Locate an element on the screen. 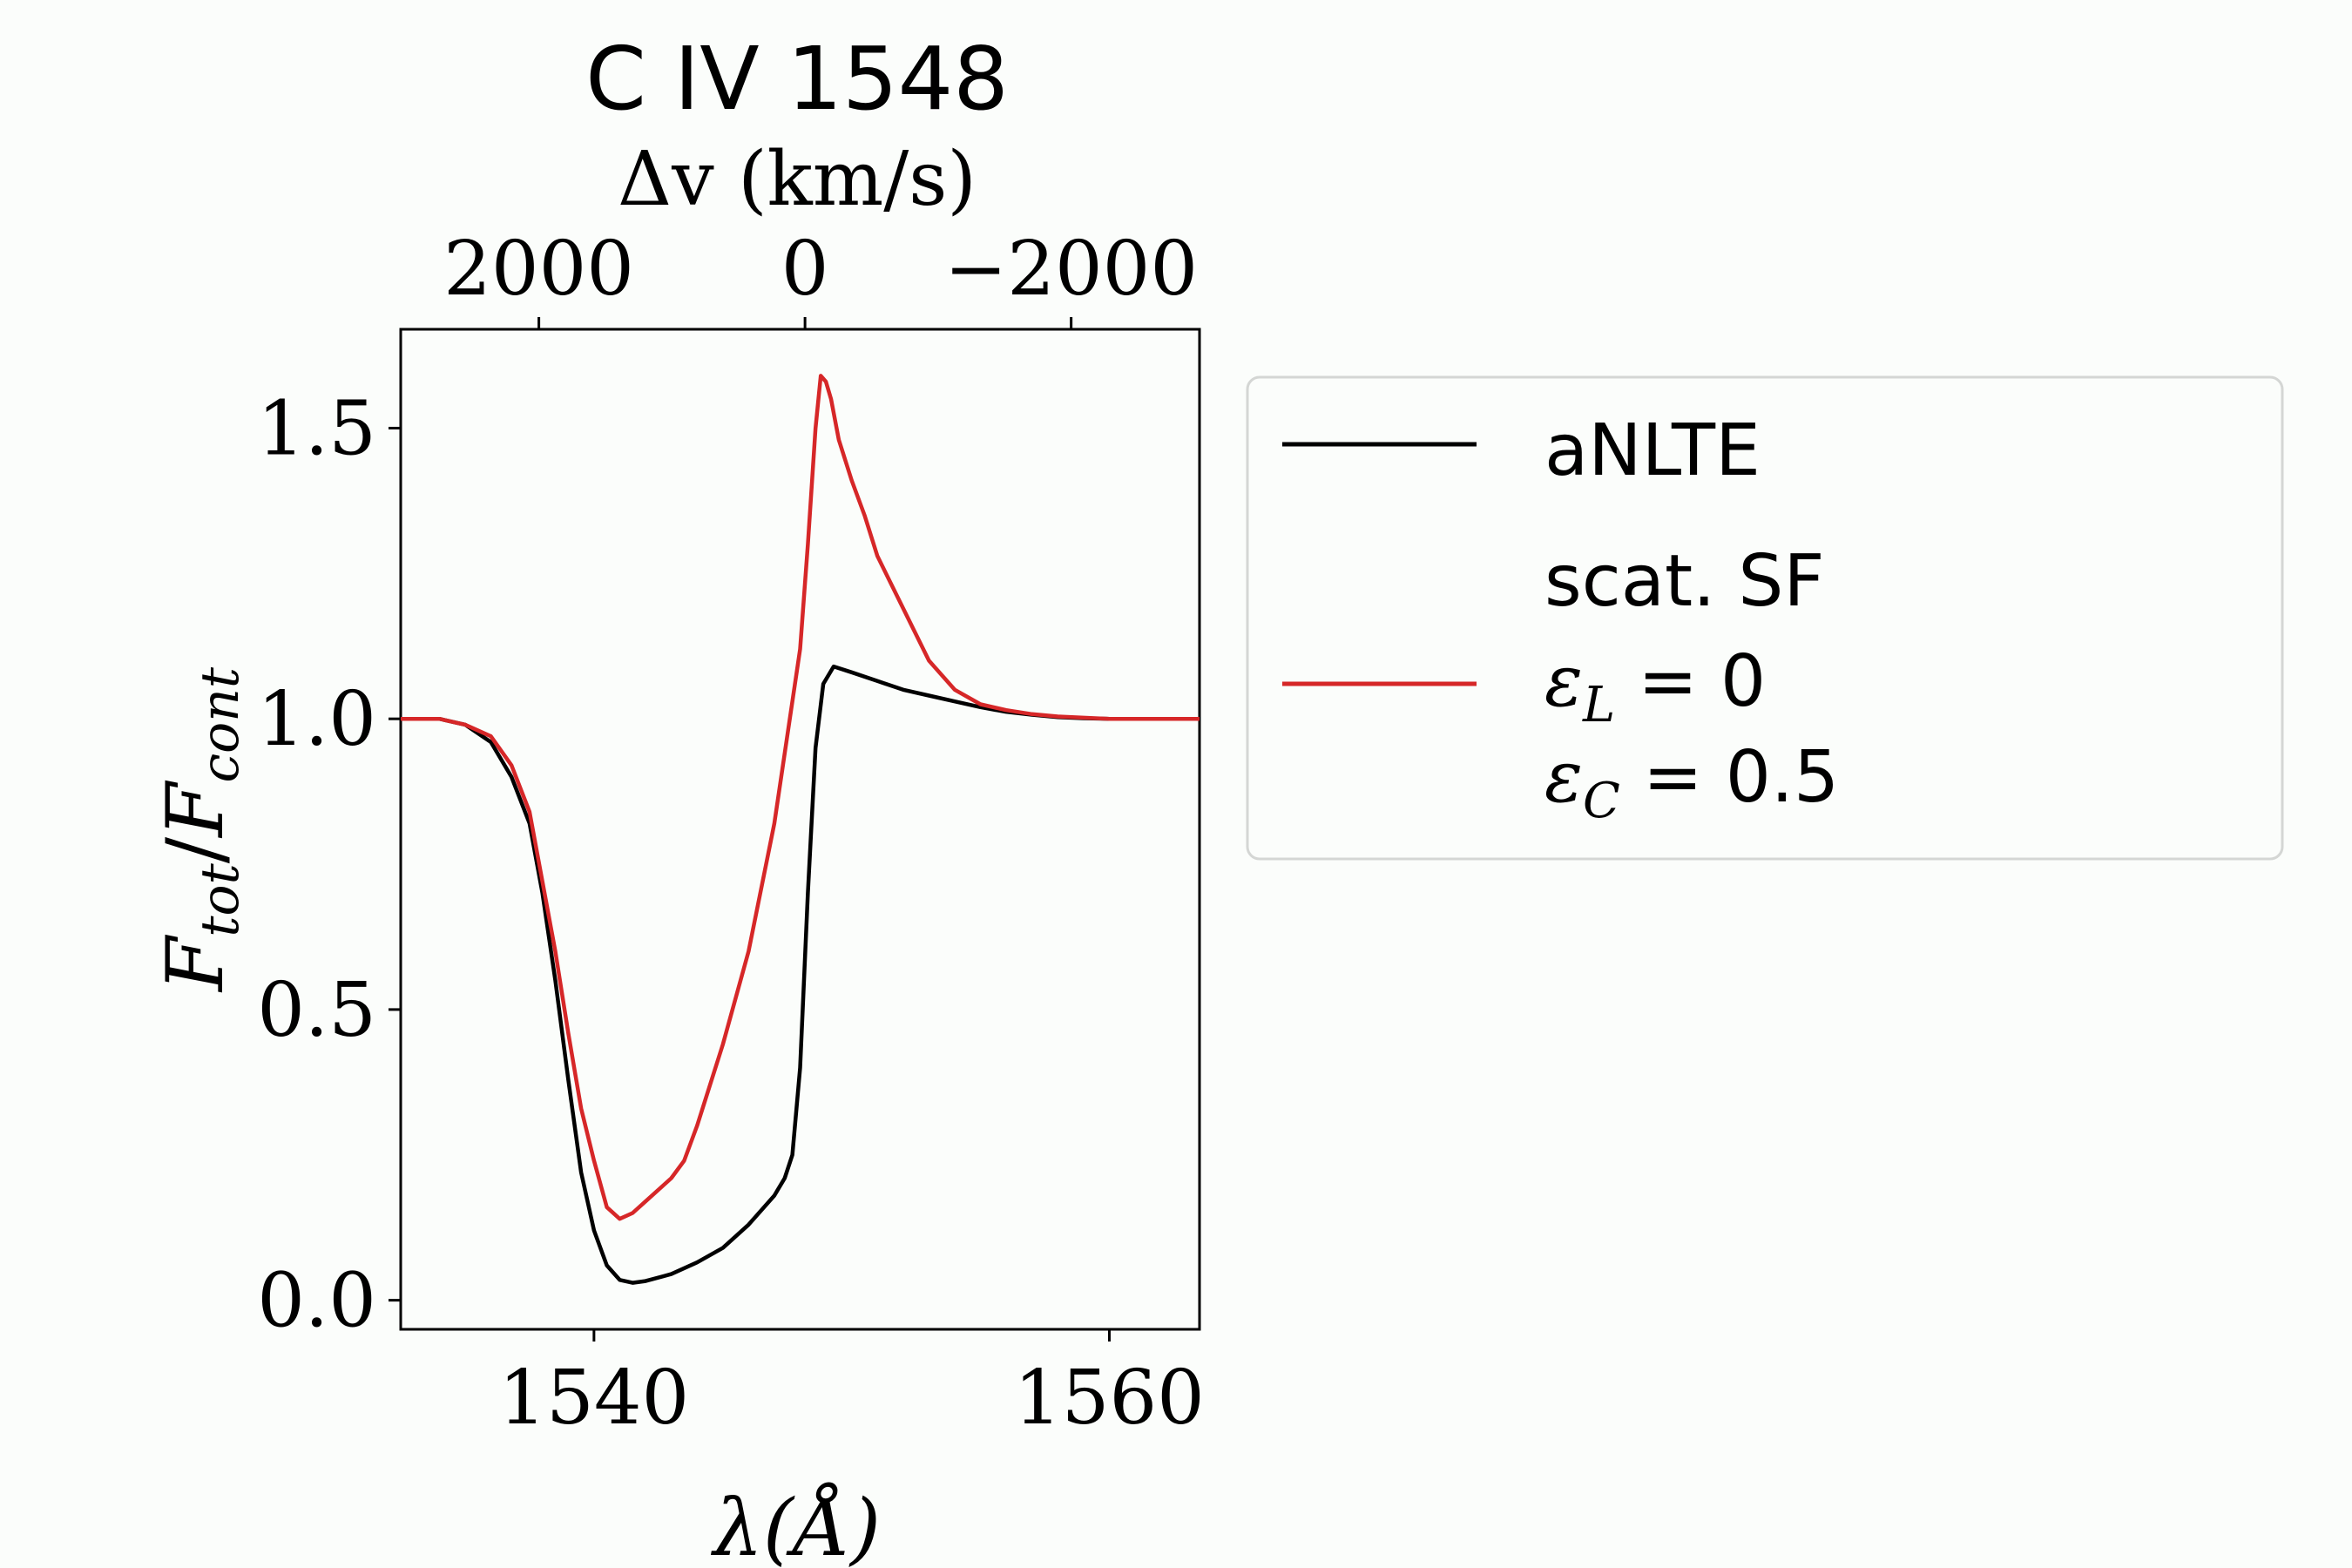  y-label-num: F is located at coordinates (195, 964).